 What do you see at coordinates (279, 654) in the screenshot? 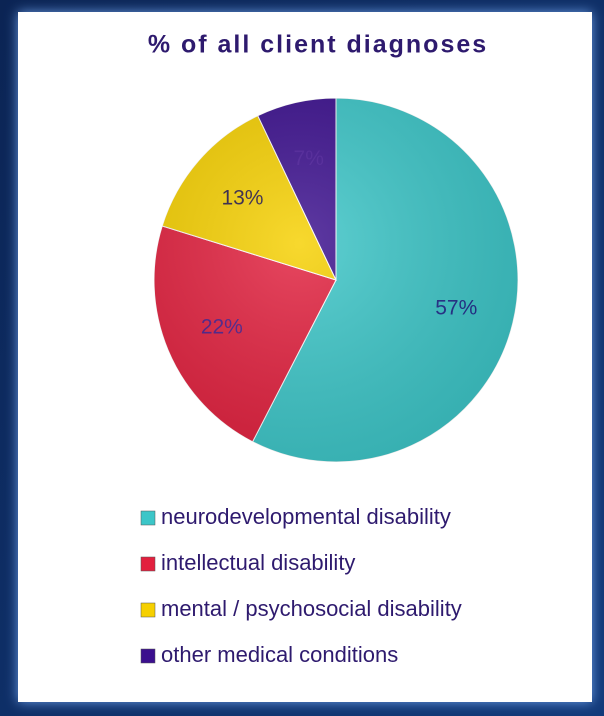
I see `legend-label: other medical conditions` at bounding box center [279, 654].